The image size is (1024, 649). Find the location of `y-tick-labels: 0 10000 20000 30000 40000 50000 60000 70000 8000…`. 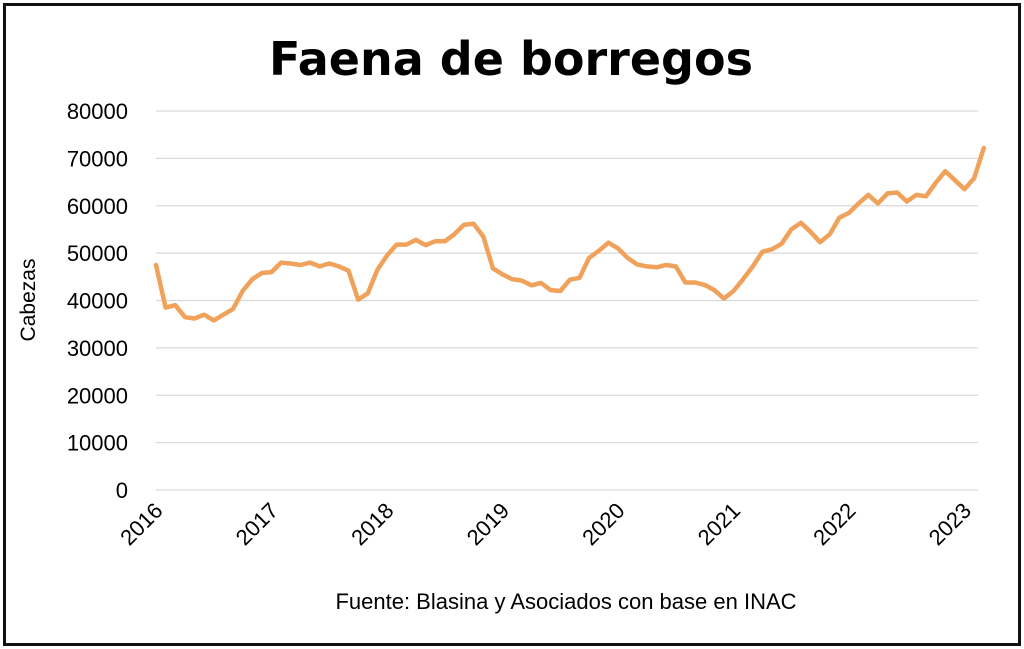

y-tick-labels: 0 10000 20000 30000 40000 50000 60000 70000 8000… is located at coordinates (97, 301).